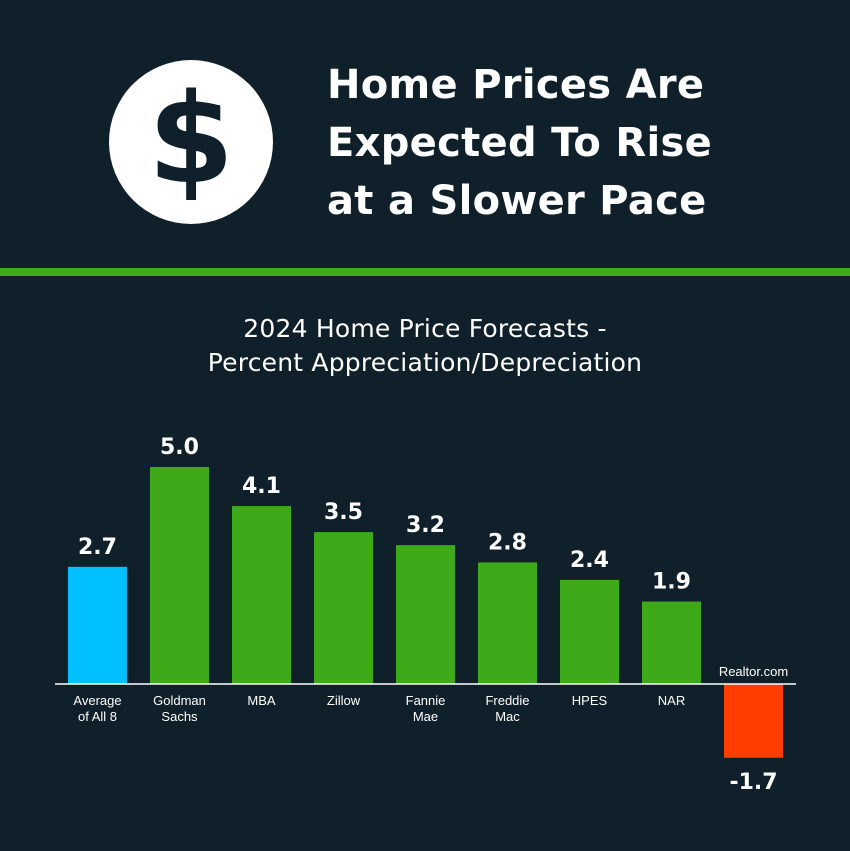 This screenshot has width=850, height=851. What do you see at coordinates (425, 328) in the screenshot?
I see `chart-title-line-1: 2024 Home Price Forecasts -` at bounding box center [425, 328].